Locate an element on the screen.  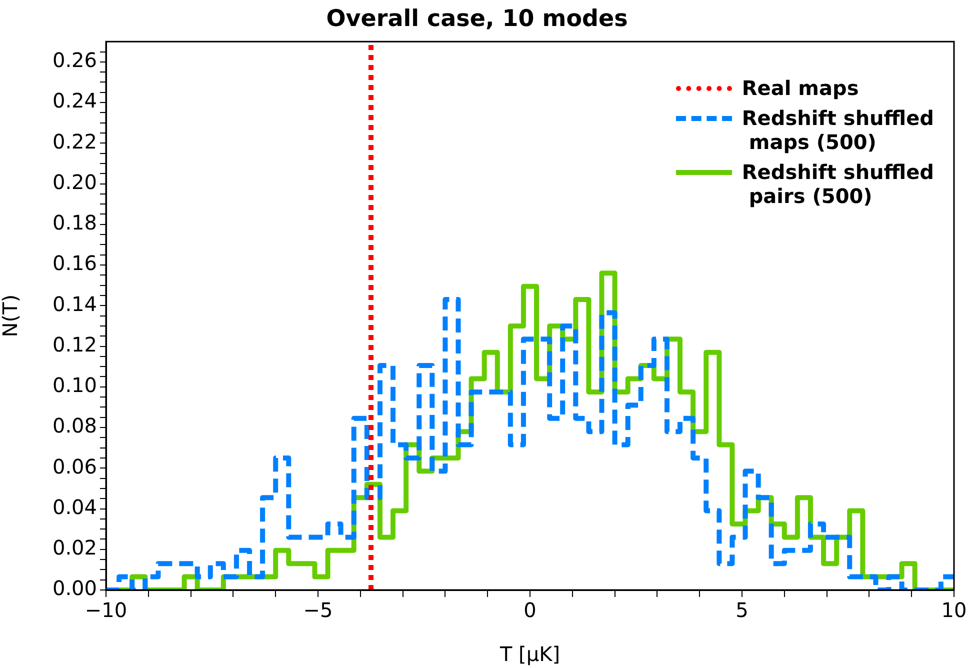
y-tick-label: 0.16 is located at coordinates (74, 263).